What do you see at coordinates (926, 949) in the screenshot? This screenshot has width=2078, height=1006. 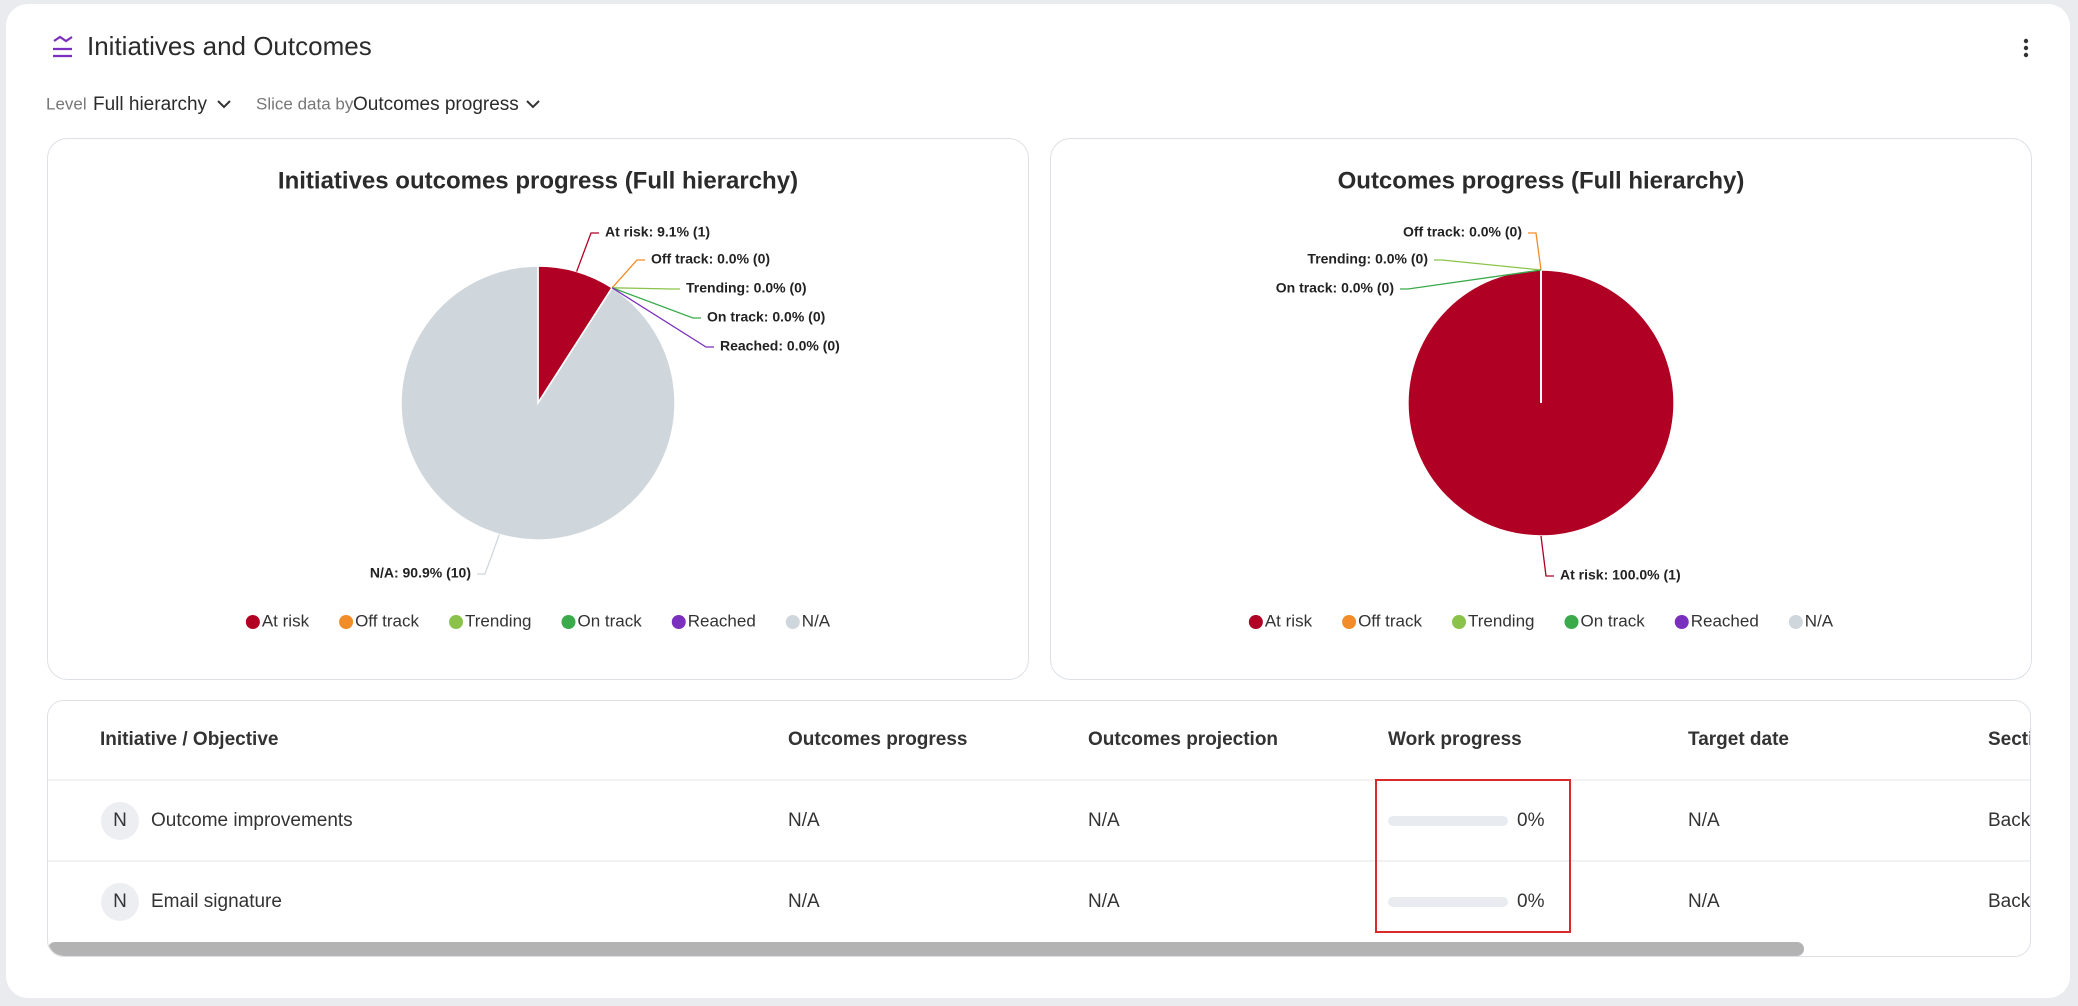 I see `scrollbar` at bounding box center [926, 949].